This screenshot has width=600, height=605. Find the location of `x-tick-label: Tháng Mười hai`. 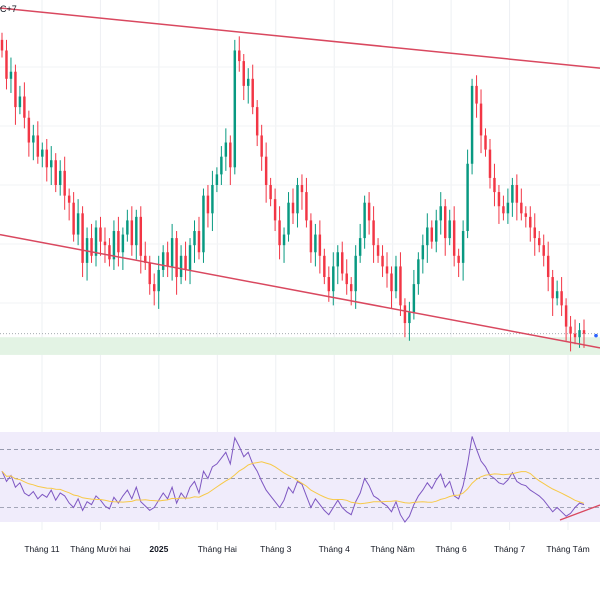

x-tick-label: Tháng Mười hai is located at coordinates (100, 549).